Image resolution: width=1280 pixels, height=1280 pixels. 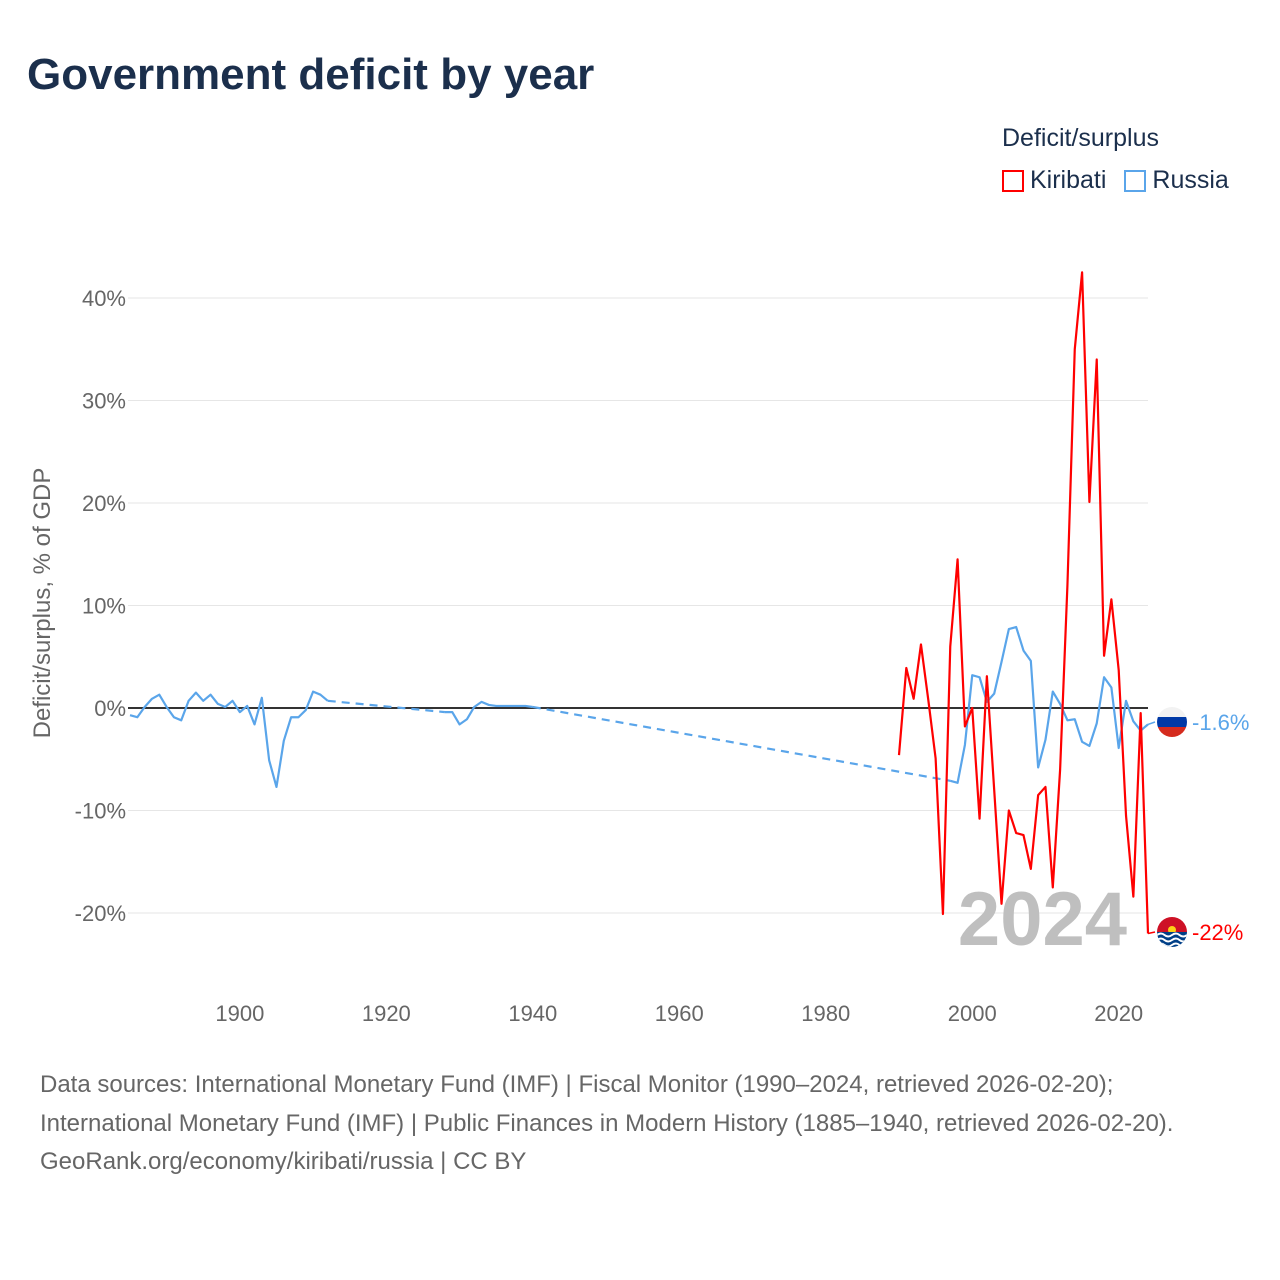 What do you see at coordinates (1013, 180) in the screenshot?
I see `legend-swatch-kiribati` at bounding box center [1013, 180].